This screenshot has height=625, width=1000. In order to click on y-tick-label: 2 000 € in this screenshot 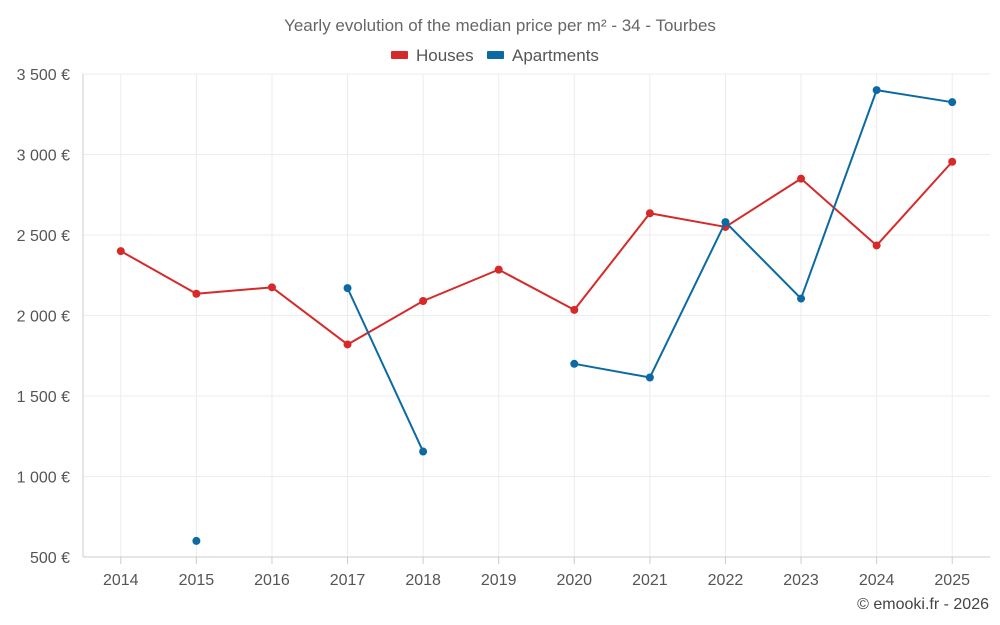, I will do `click(43, 317)`.